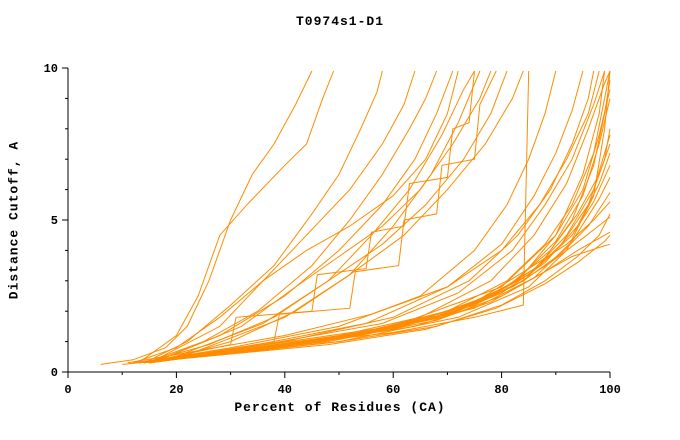 The image size is (680, 440). I want to click on y-tick-label: 5, so click(54, 221).